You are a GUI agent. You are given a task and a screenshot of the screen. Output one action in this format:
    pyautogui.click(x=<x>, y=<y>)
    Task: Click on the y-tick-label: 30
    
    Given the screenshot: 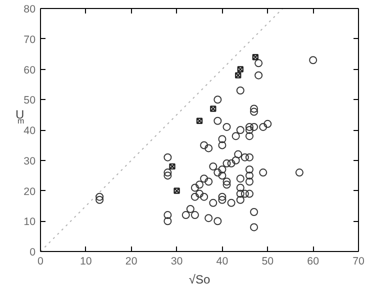 What is the action you would take?
    pyautogui.click(x=30, y=161)
    